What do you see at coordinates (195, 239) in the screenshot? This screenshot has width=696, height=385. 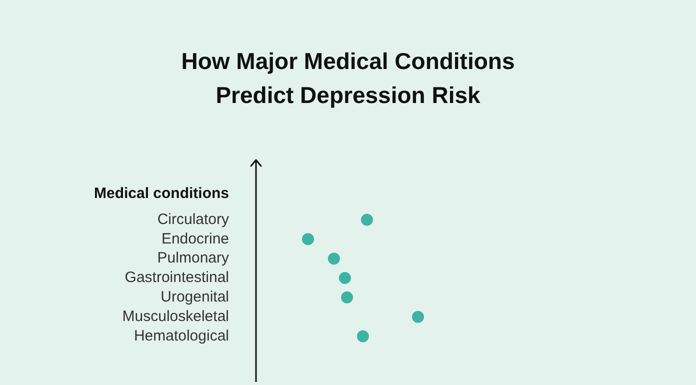 I see `y-tick-label: Endocrine` at bounding box center [195, 239].